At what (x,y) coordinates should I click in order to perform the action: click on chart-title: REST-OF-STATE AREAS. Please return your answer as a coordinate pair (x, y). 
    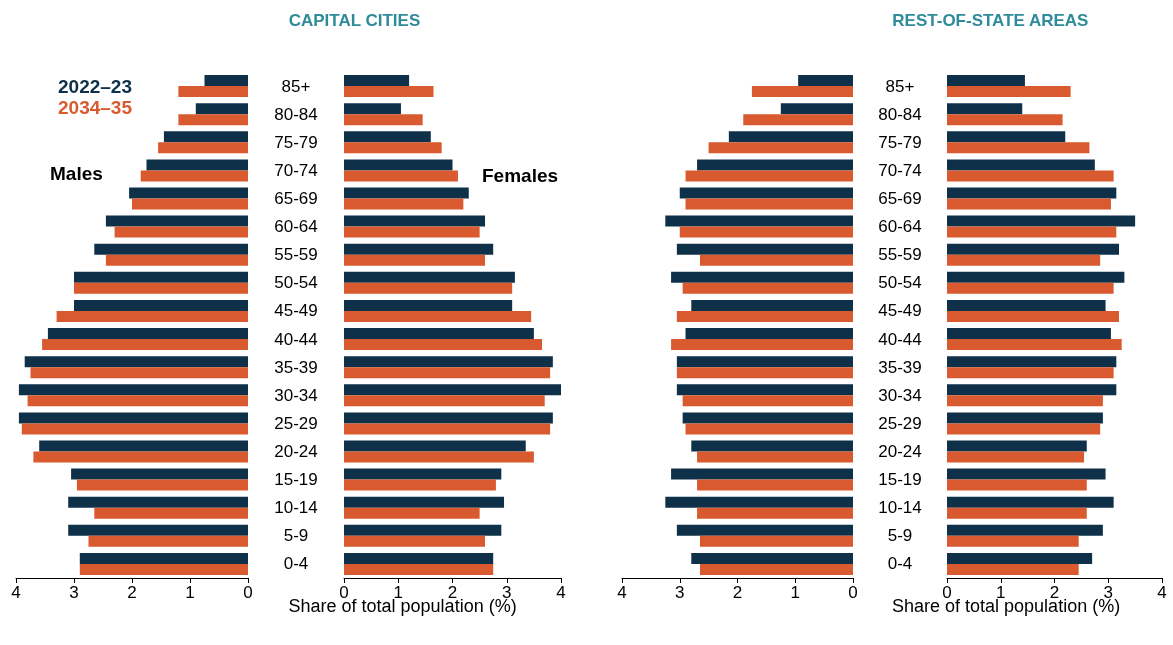
    Looking at the image, I should click on (990, 20).